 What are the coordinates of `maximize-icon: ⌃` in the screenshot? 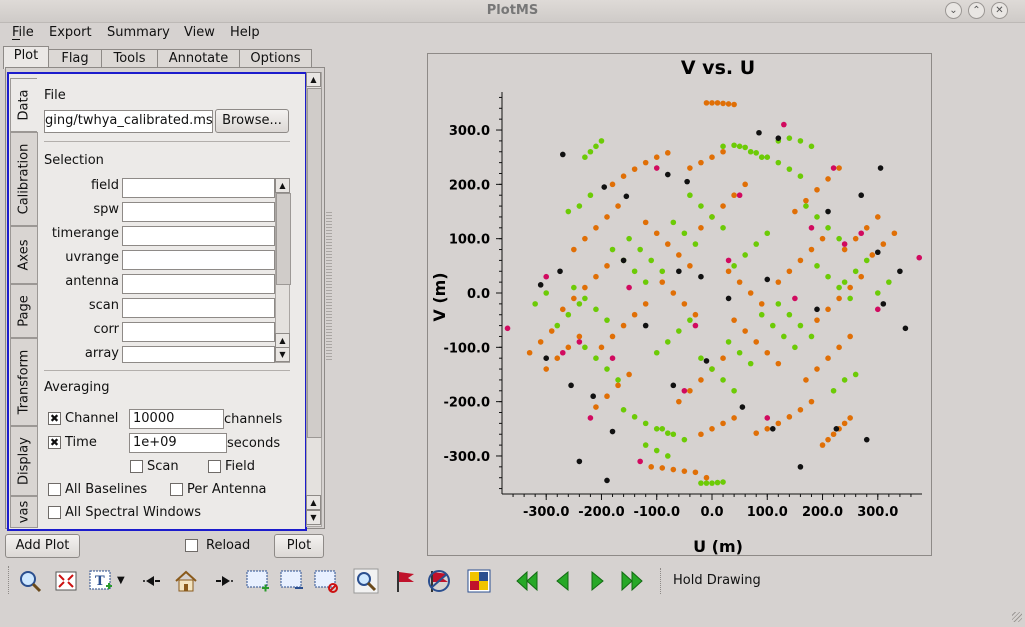 It's located at (976, 10).